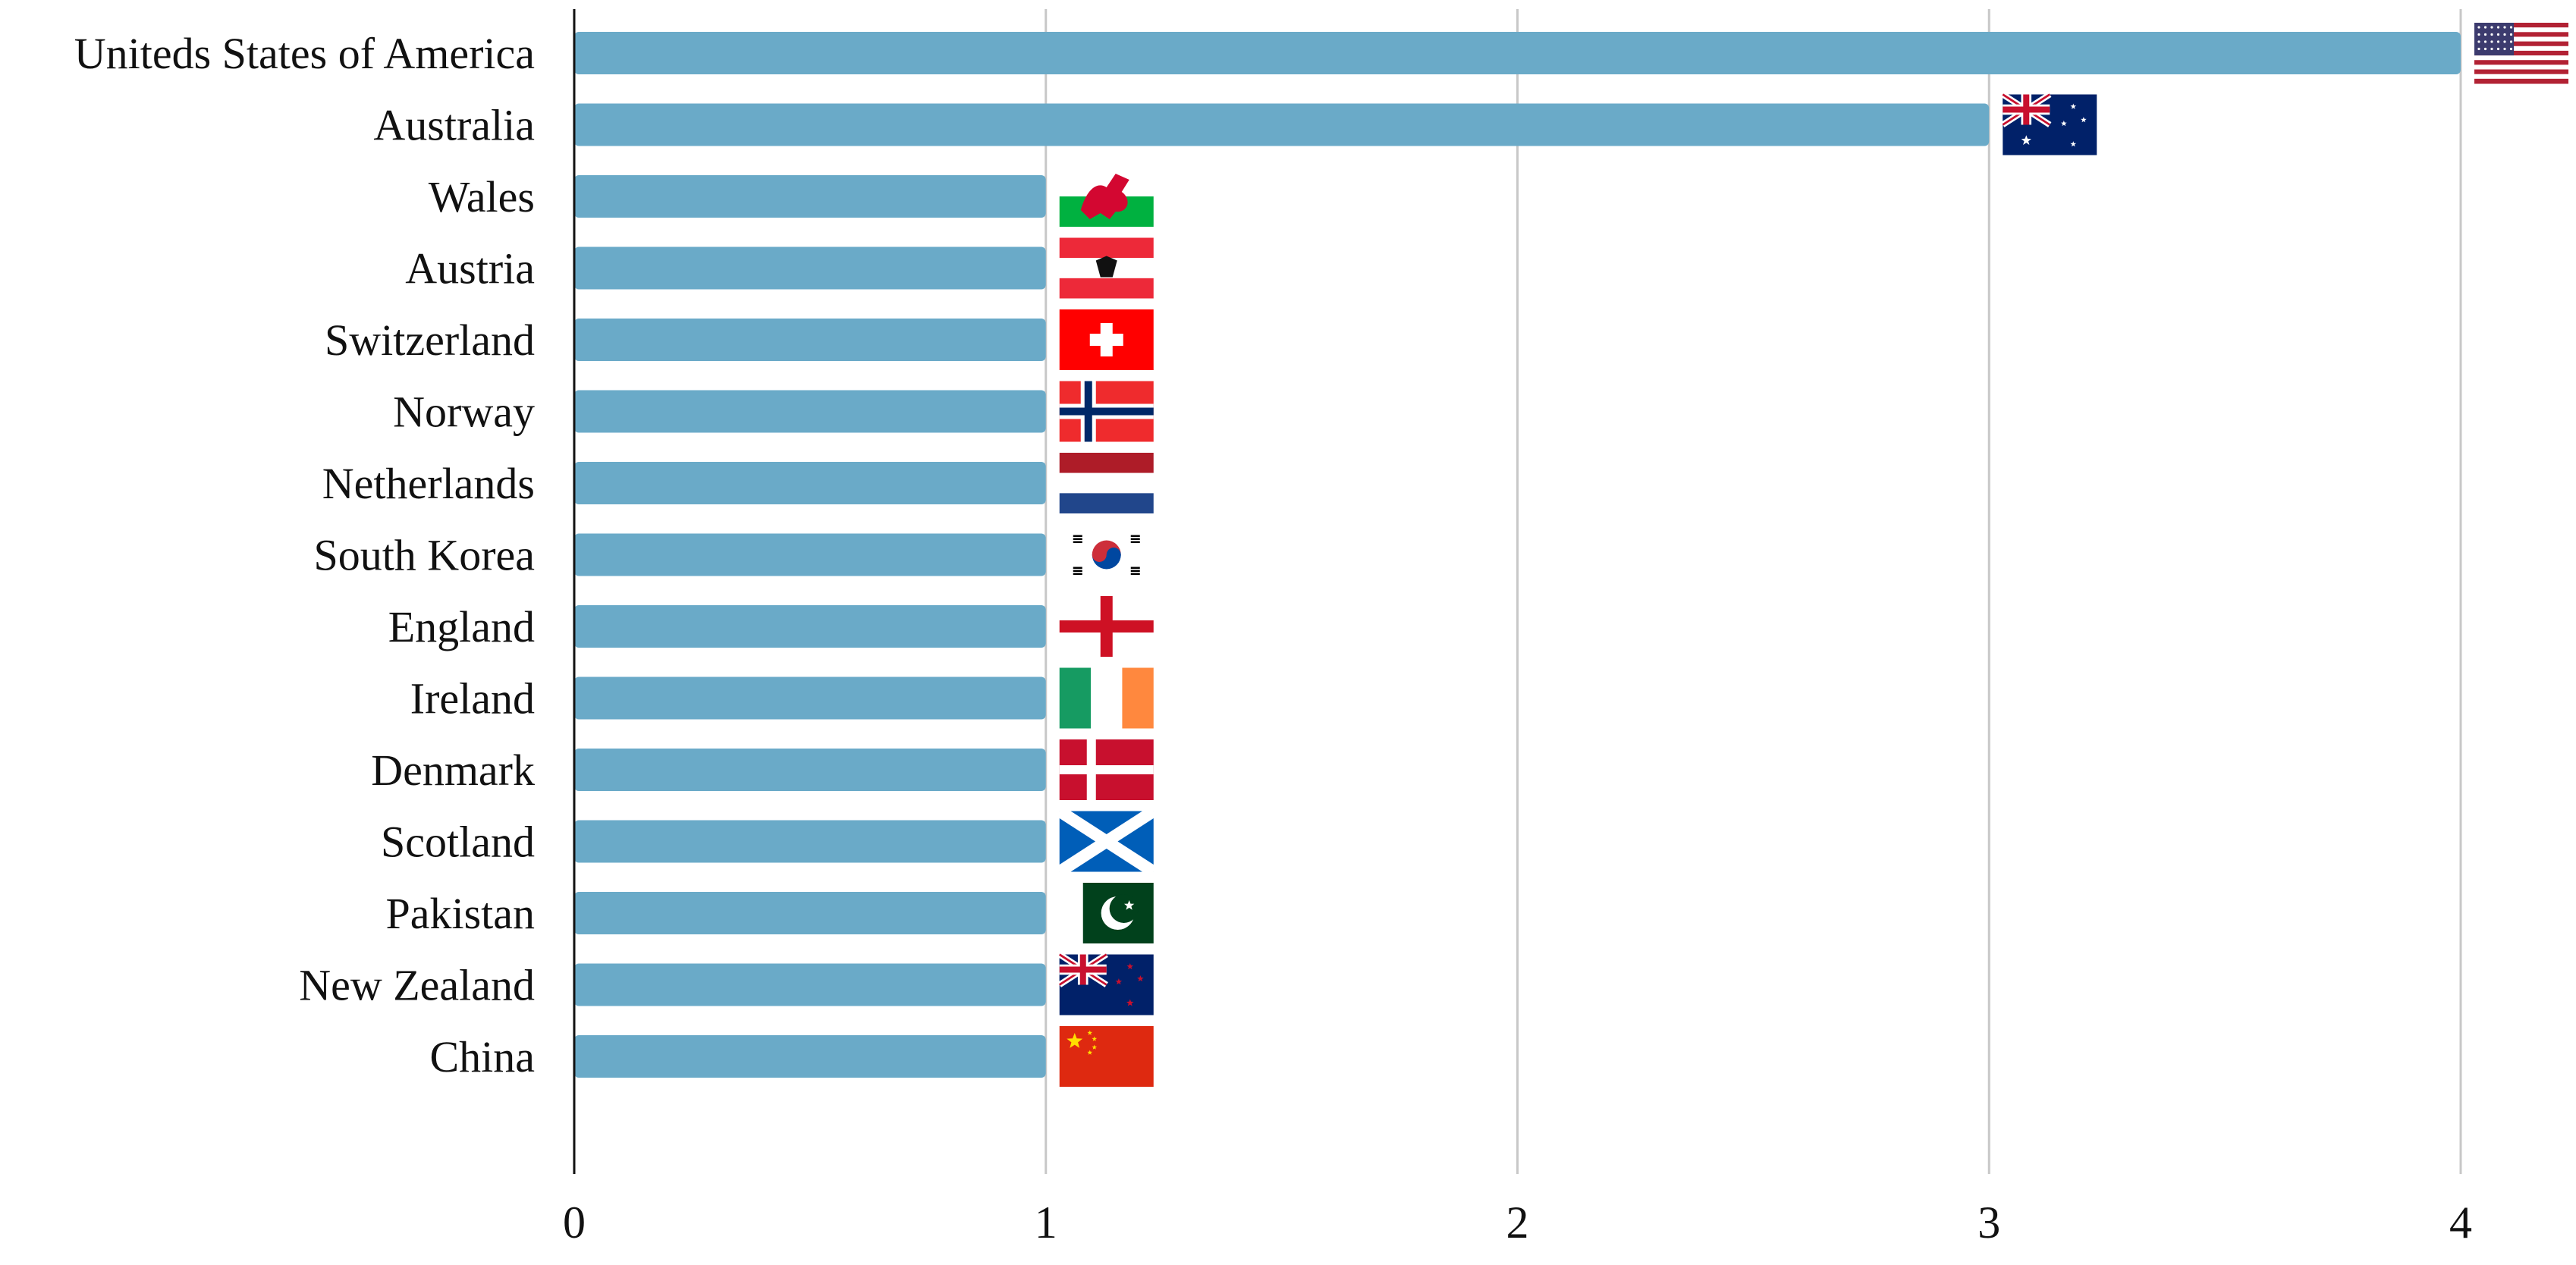 The height and width of the screenshot is (1265, 2576). Describe the element at coordinates (453, 770) in the screenshot. I see `category-label: Denmark` at that location.